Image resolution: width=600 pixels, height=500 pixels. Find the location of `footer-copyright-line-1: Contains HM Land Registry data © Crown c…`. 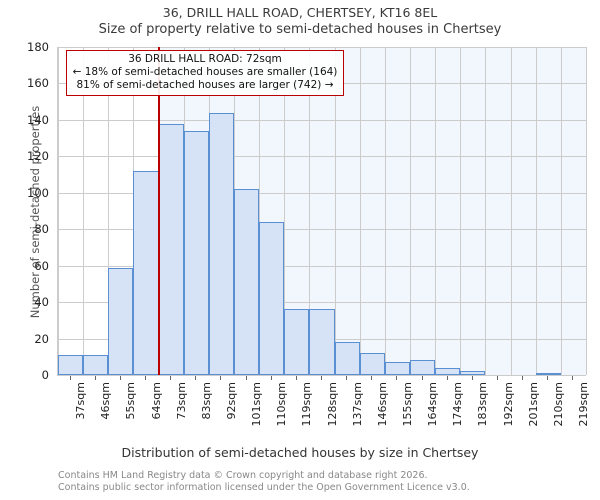

footer-copyright-line-1: Contains HM Land Registry data © Crown c… is located at coordinates (243, 475).